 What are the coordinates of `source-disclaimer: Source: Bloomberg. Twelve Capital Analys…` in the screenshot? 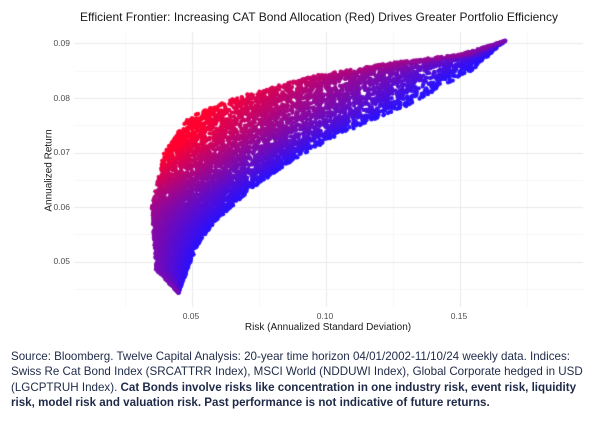 It's located at (307, 380).